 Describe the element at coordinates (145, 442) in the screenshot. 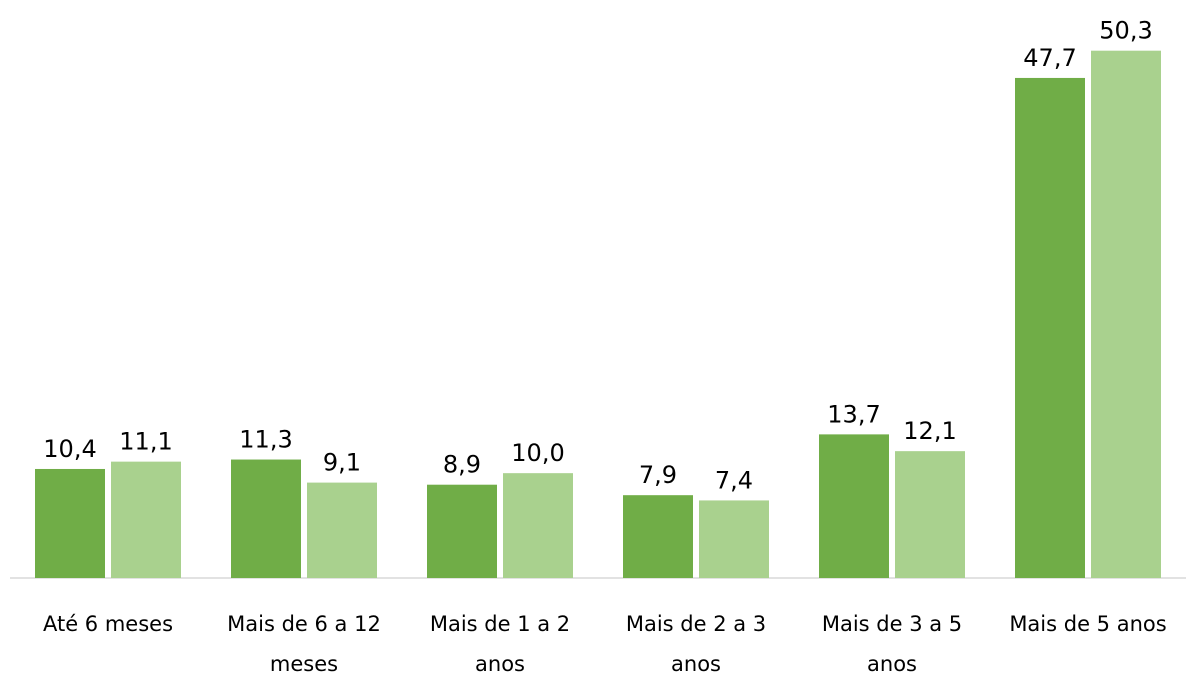

I see `value-label: 11,1` at that location.